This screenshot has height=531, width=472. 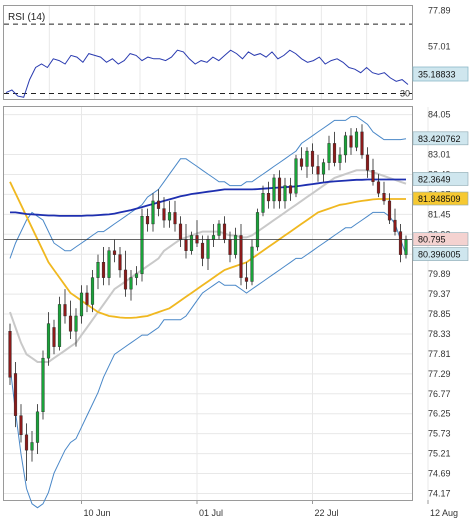 I want to click on price-tick-label: 76.25, so click(x=439, y=414).